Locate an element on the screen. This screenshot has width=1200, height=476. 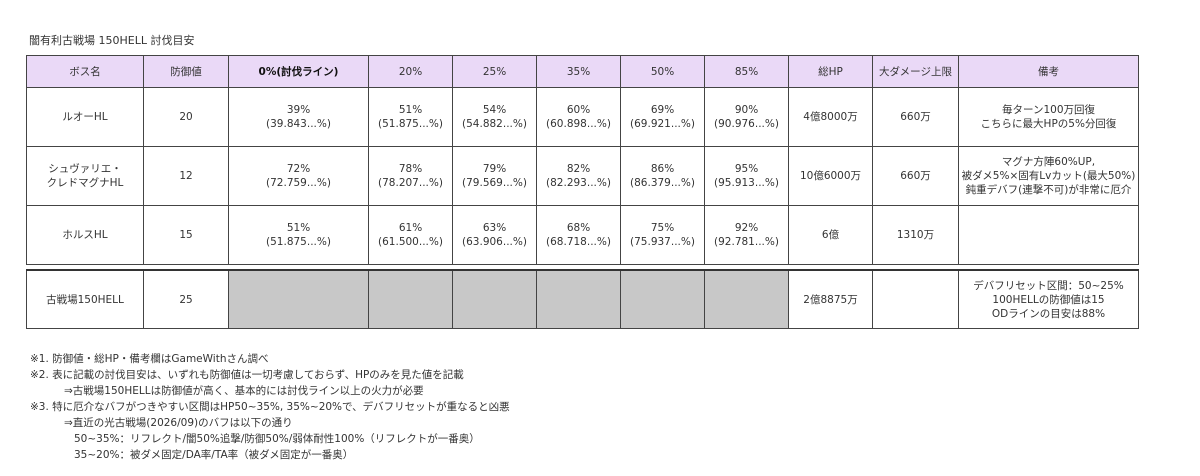
pct-cell: 75% (75.937...%) is located at coordinates (662, 235).